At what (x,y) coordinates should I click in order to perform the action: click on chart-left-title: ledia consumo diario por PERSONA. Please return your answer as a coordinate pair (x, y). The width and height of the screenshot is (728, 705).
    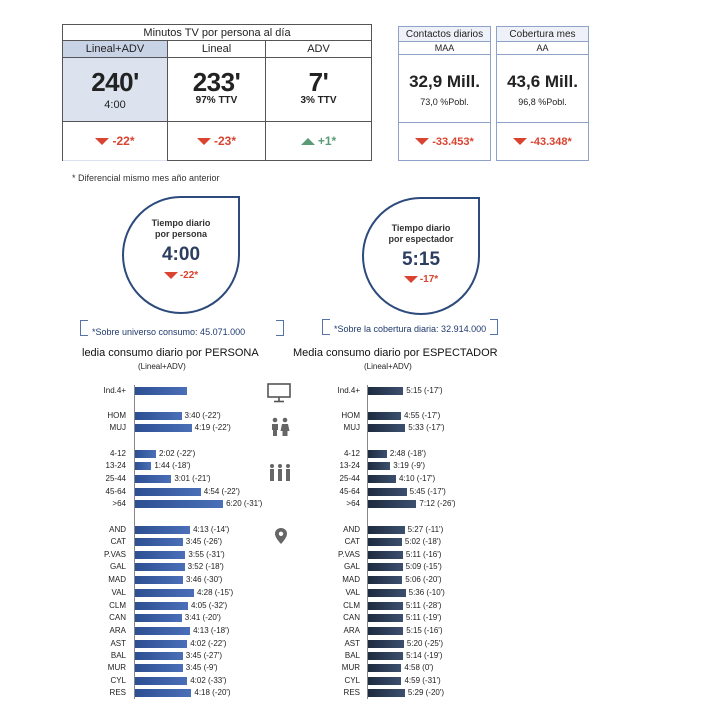
    Looking at the image, I should click on (170, 353).